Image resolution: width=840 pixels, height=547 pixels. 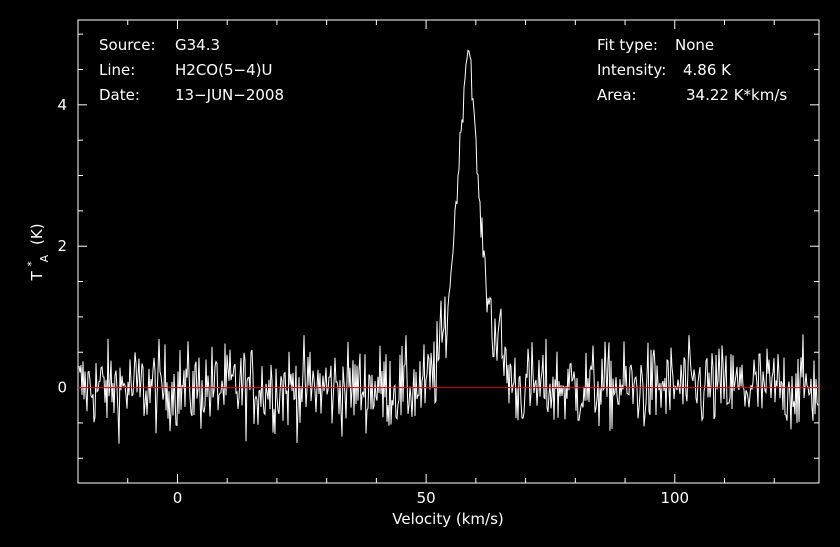 What do you see at coordinates (617, 95) in the screenshot?
I see `area-key: Area:` at bounding box center [617, 95].